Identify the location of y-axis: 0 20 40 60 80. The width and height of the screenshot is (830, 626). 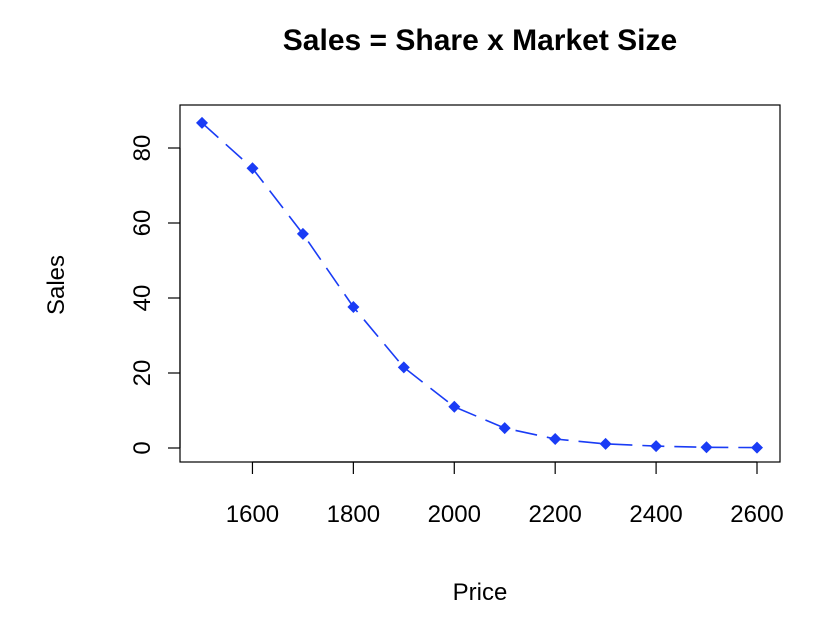
(155, 295).